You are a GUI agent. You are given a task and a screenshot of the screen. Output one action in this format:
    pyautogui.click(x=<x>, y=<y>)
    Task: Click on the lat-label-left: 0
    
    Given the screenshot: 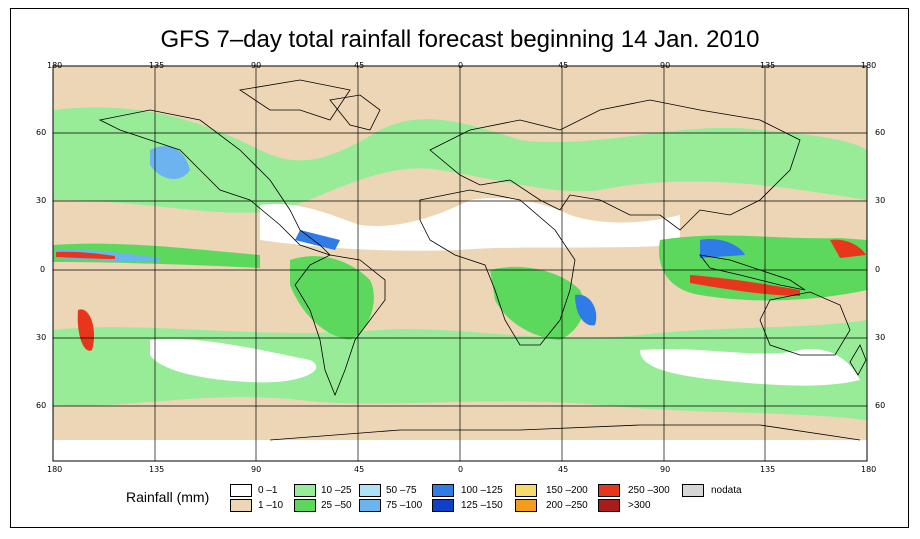 What is the action you would take?
    pyautogui.click(x=43, y=269)
    